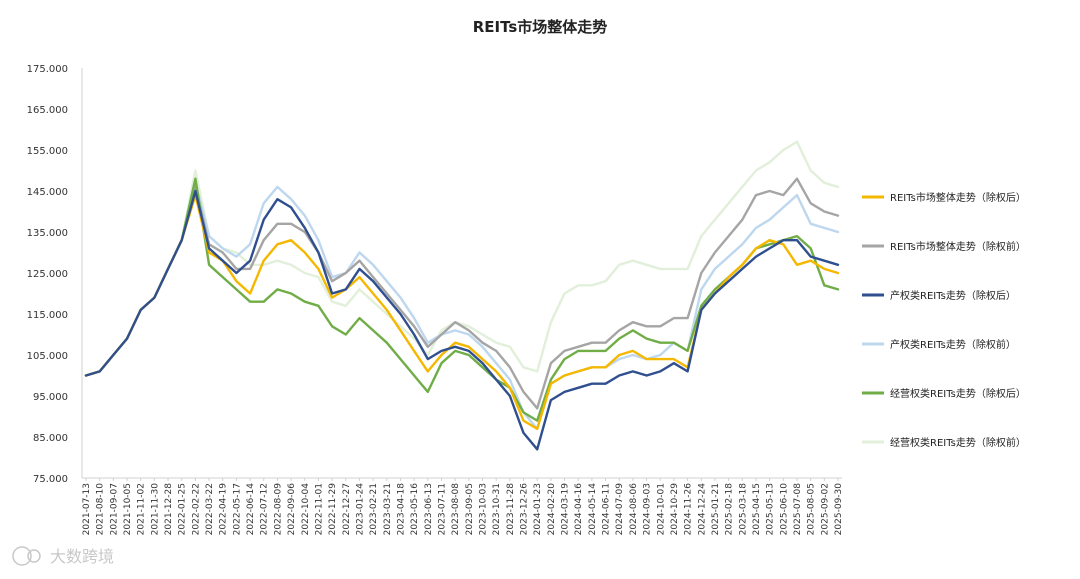 The image size is (1080, 579). I want to click on x-tick-label: 2024-09-03, so click(648, 509).